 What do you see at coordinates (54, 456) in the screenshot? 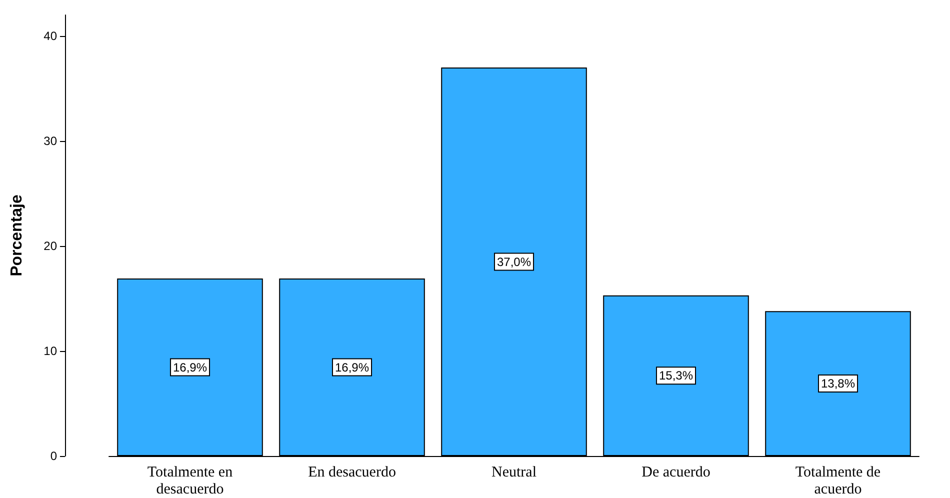
I see `y-tick-label: 0` at bounding box center [54, 456].